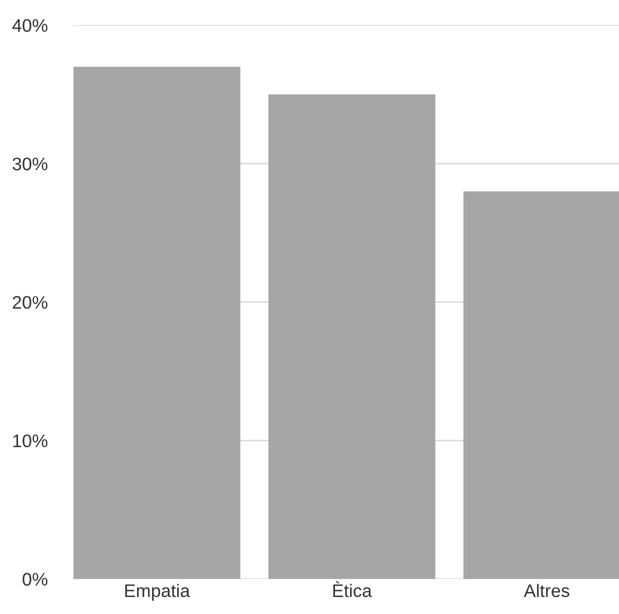  What do you see at coordinates (30, 441) in the screenshot?
I see `y-tick-label: 10%` at bounding box center [30, 441].